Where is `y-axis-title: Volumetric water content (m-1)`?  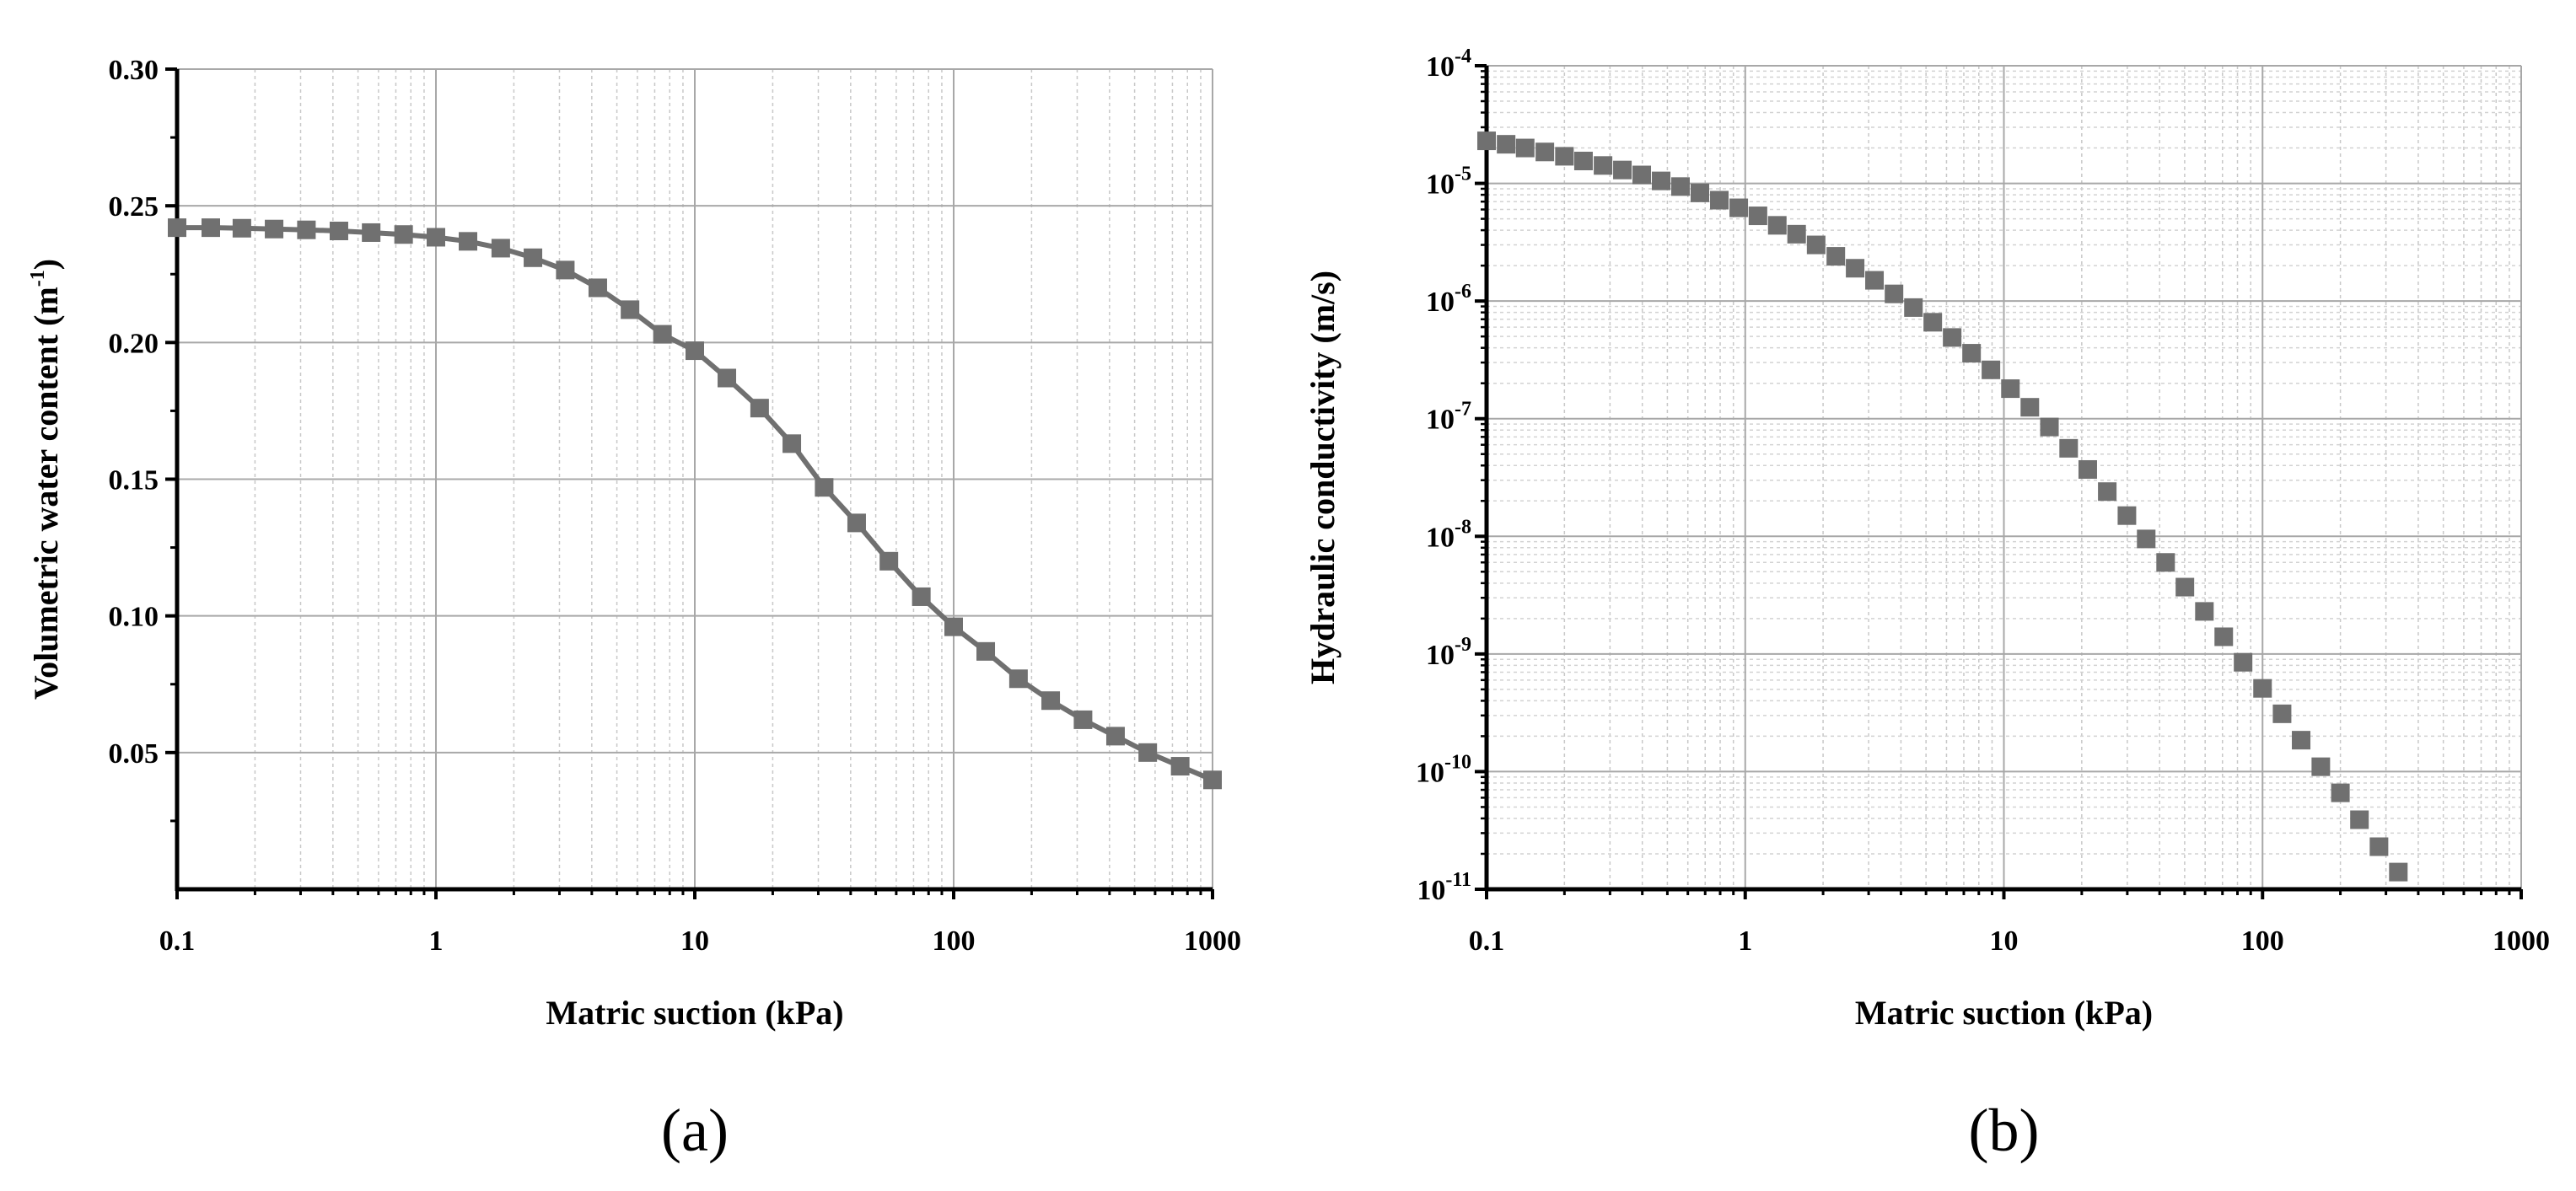
y-axis-title: Volumetric water content (m-1) is located at coordinates (46, 479).